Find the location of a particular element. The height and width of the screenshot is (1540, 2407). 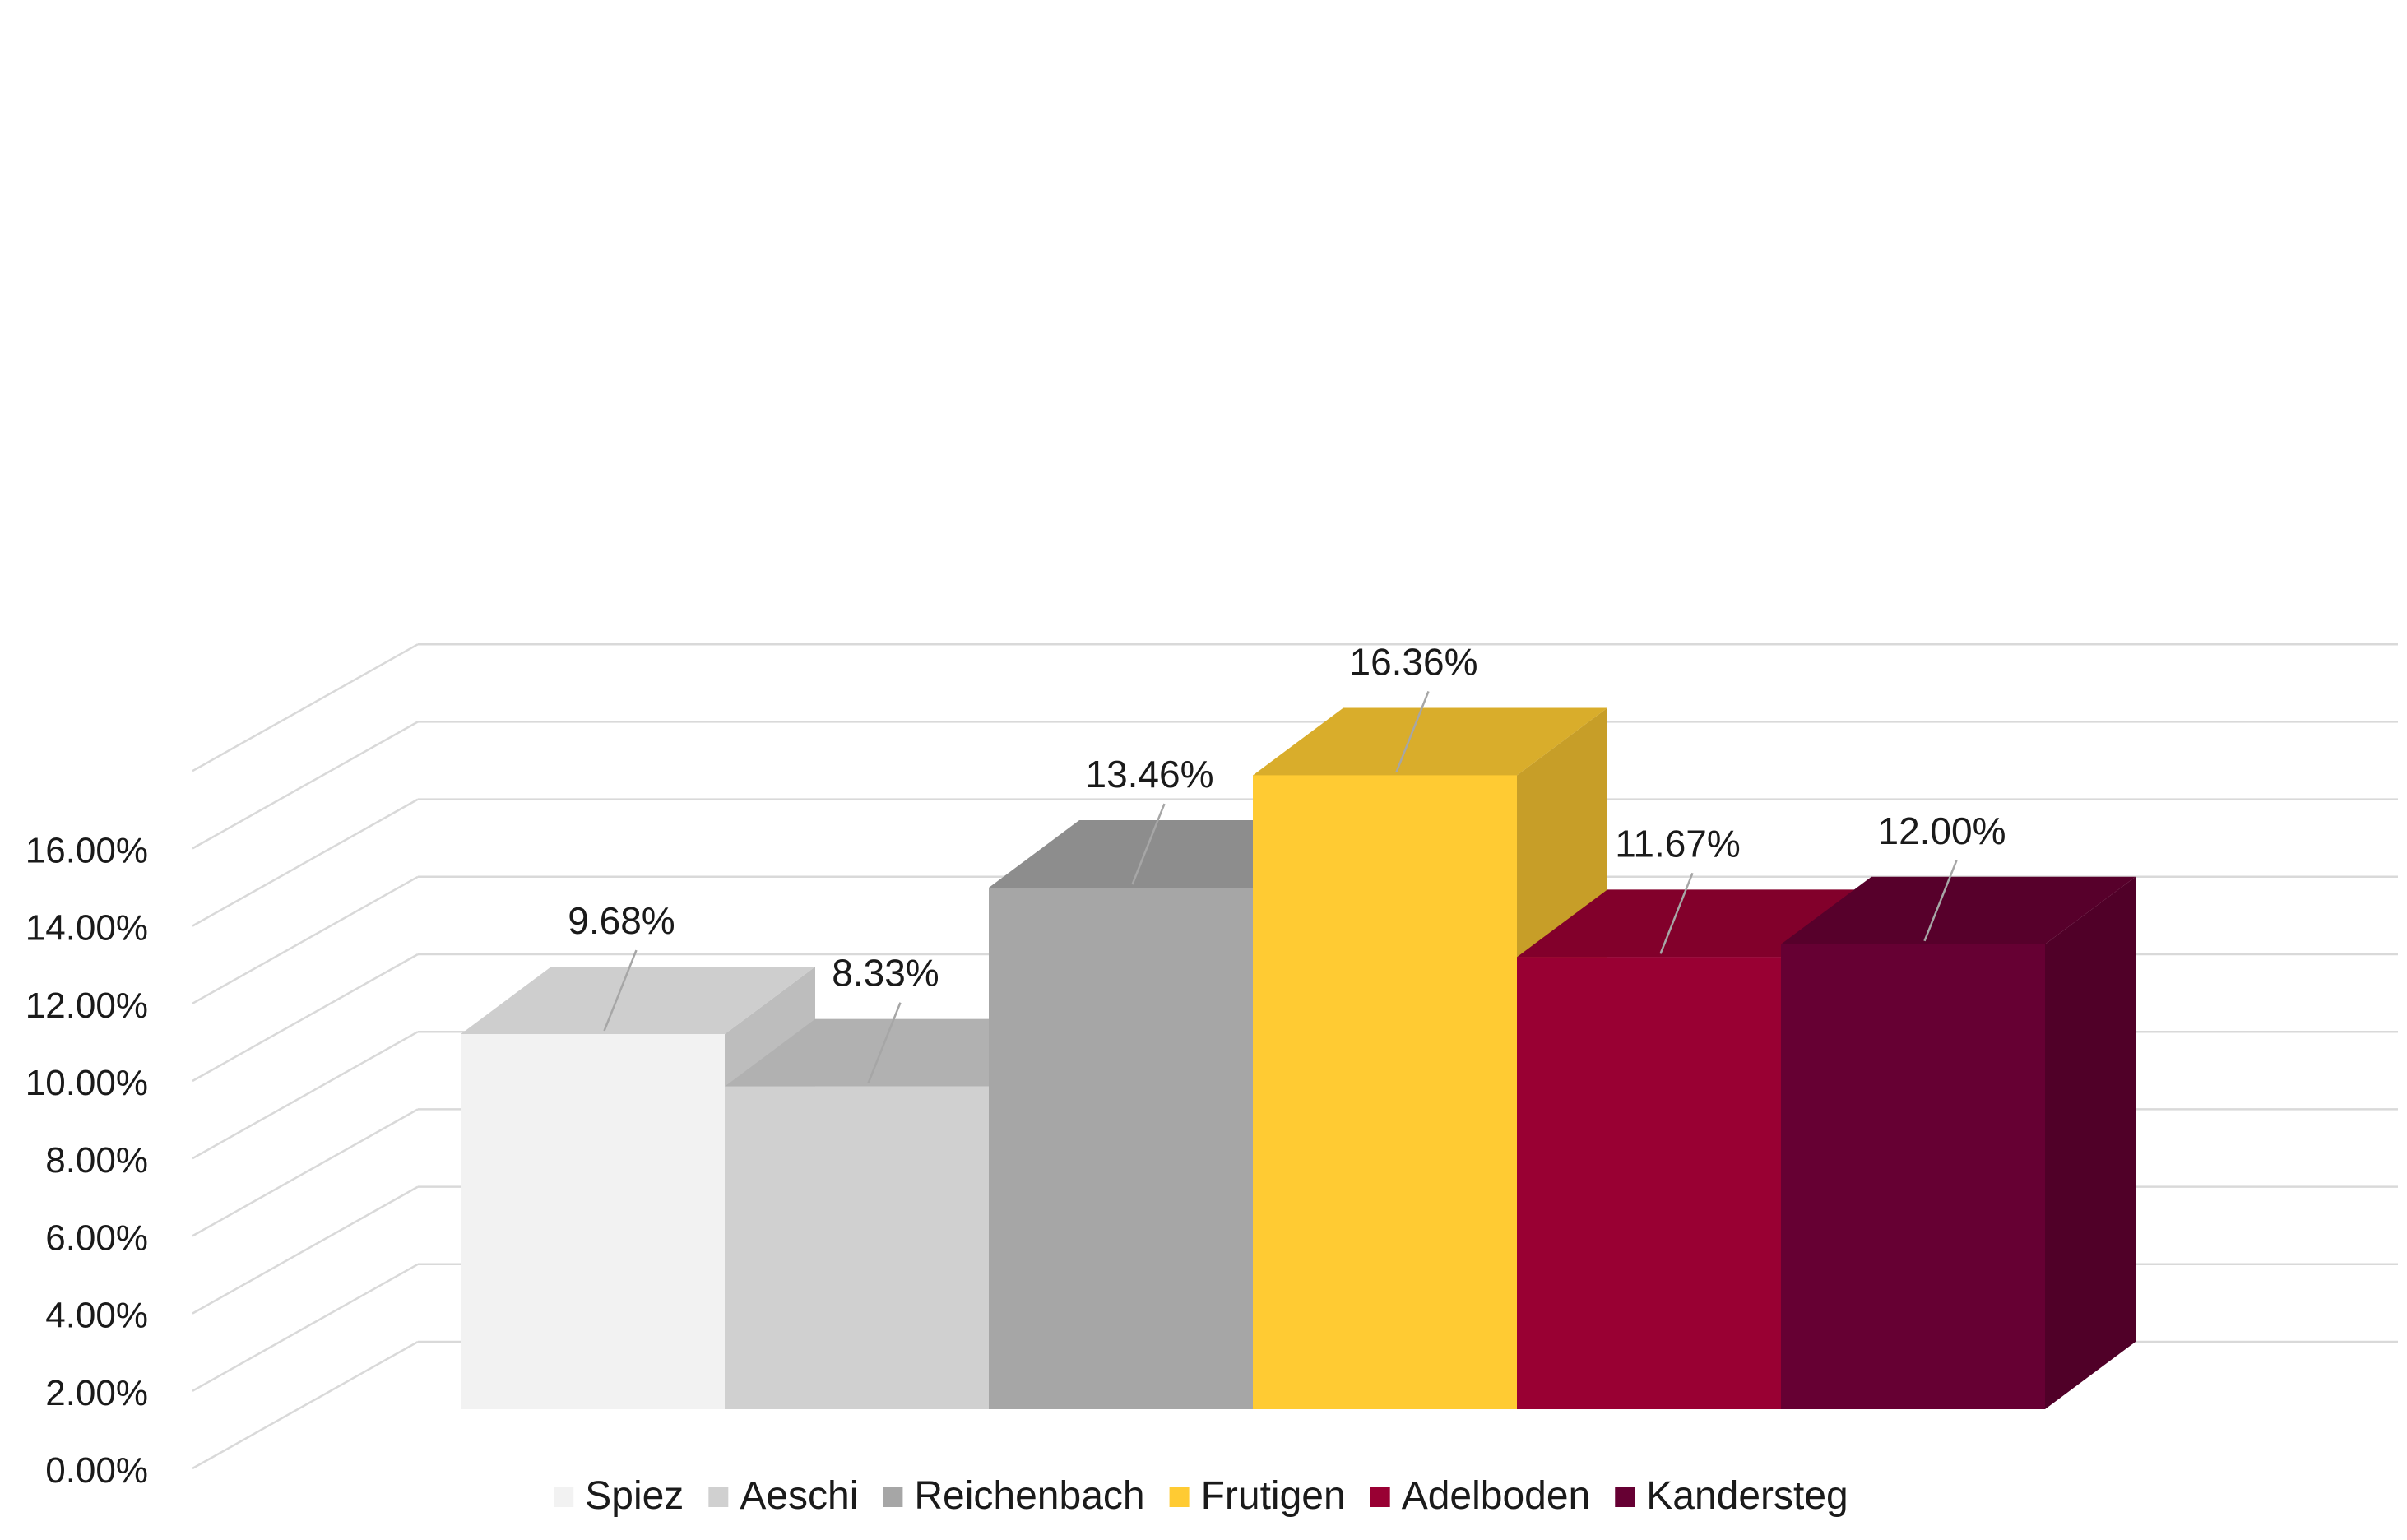

legend-entry-aeschi: Aeschi is located at coordinates (783, 1496).